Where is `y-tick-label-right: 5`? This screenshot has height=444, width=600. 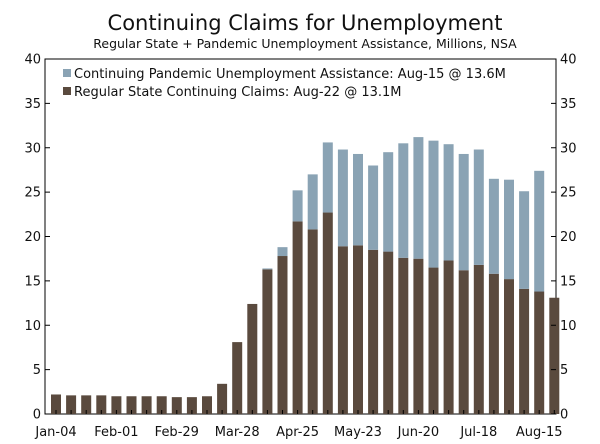 y-tick-label-right: 5 is located at coordinates (564, 370).